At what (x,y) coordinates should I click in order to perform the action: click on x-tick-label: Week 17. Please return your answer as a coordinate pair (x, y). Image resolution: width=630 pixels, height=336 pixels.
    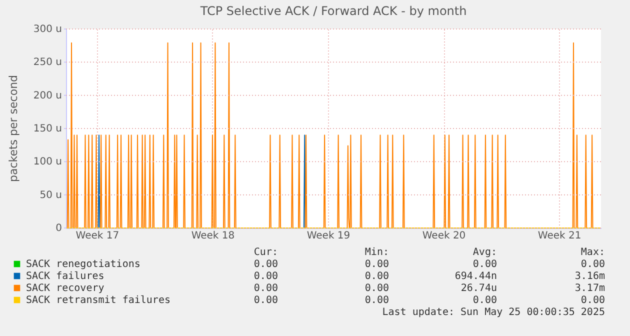
    Looking at the image, I should click on (98, 236).